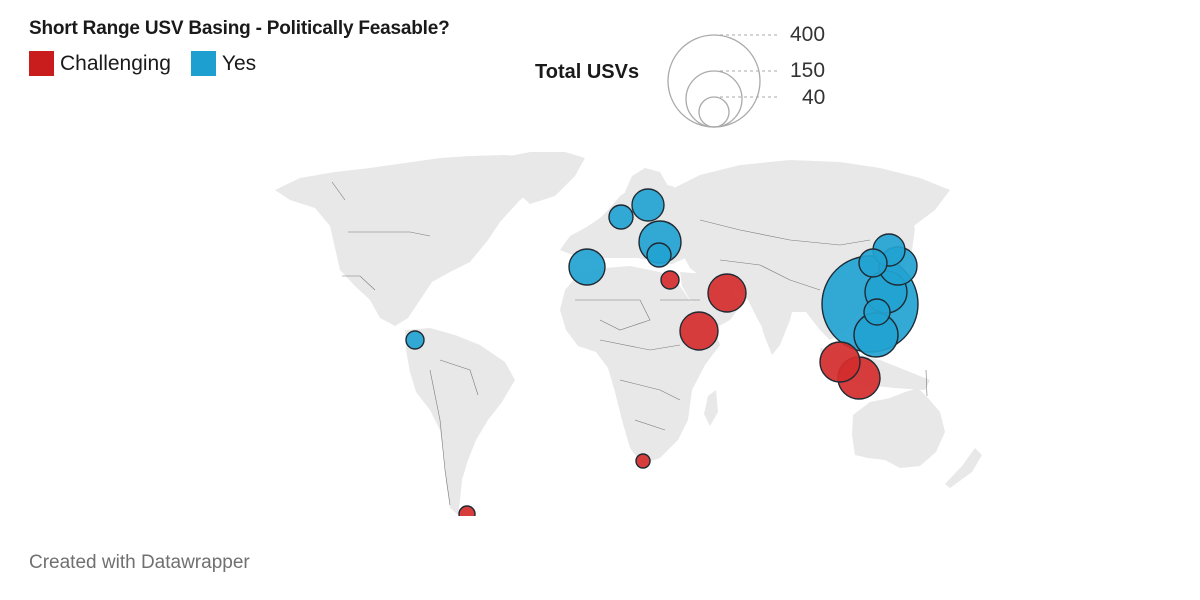  What do you see at coordinates (877, 312) in the screenshot?
I see `bubble-northern-philippines: Northern Philippines — Yes` at bounding box center [877, 312].